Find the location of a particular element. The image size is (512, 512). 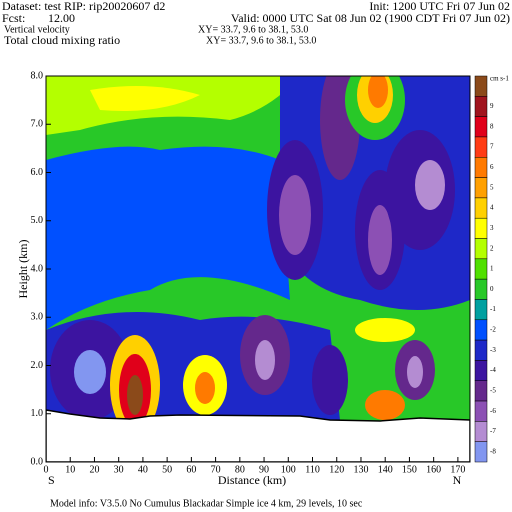

field1: Vertical velocity is located at coordinates (37, 29).